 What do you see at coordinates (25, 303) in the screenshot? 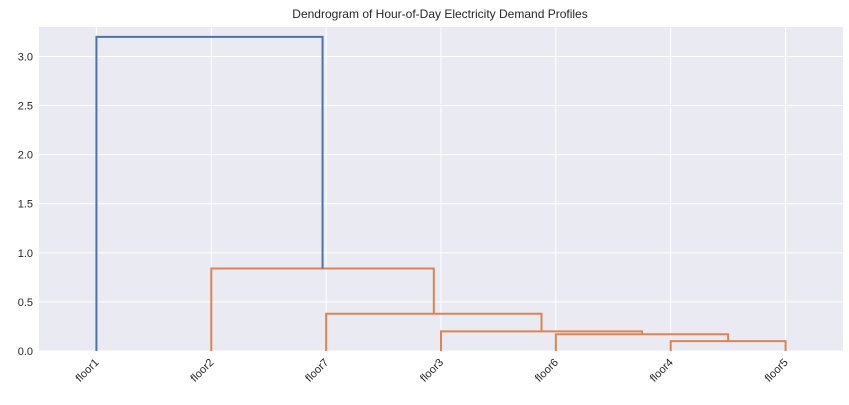
I see `y-tick-label: 0.5` at bounding box center [25, 303].